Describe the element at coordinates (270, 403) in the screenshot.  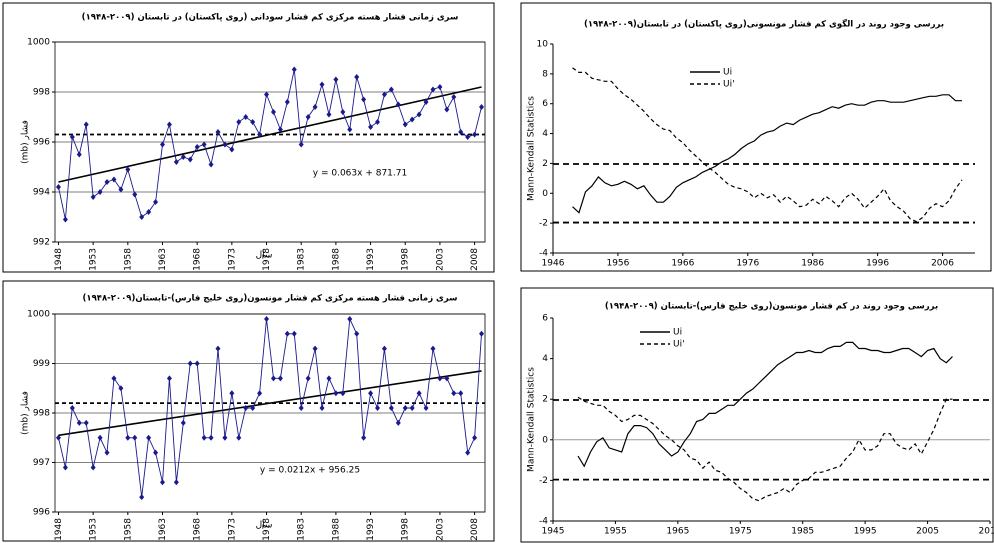
I see `trend-line` at that location.